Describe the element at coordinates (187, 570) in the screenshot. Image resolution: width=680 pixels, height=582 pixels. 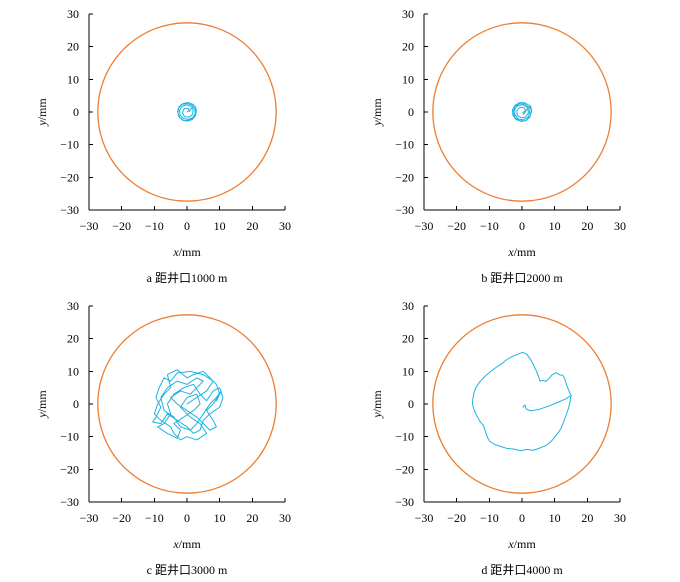
I see `panel-caption: c 距井口3000 m` at that location.